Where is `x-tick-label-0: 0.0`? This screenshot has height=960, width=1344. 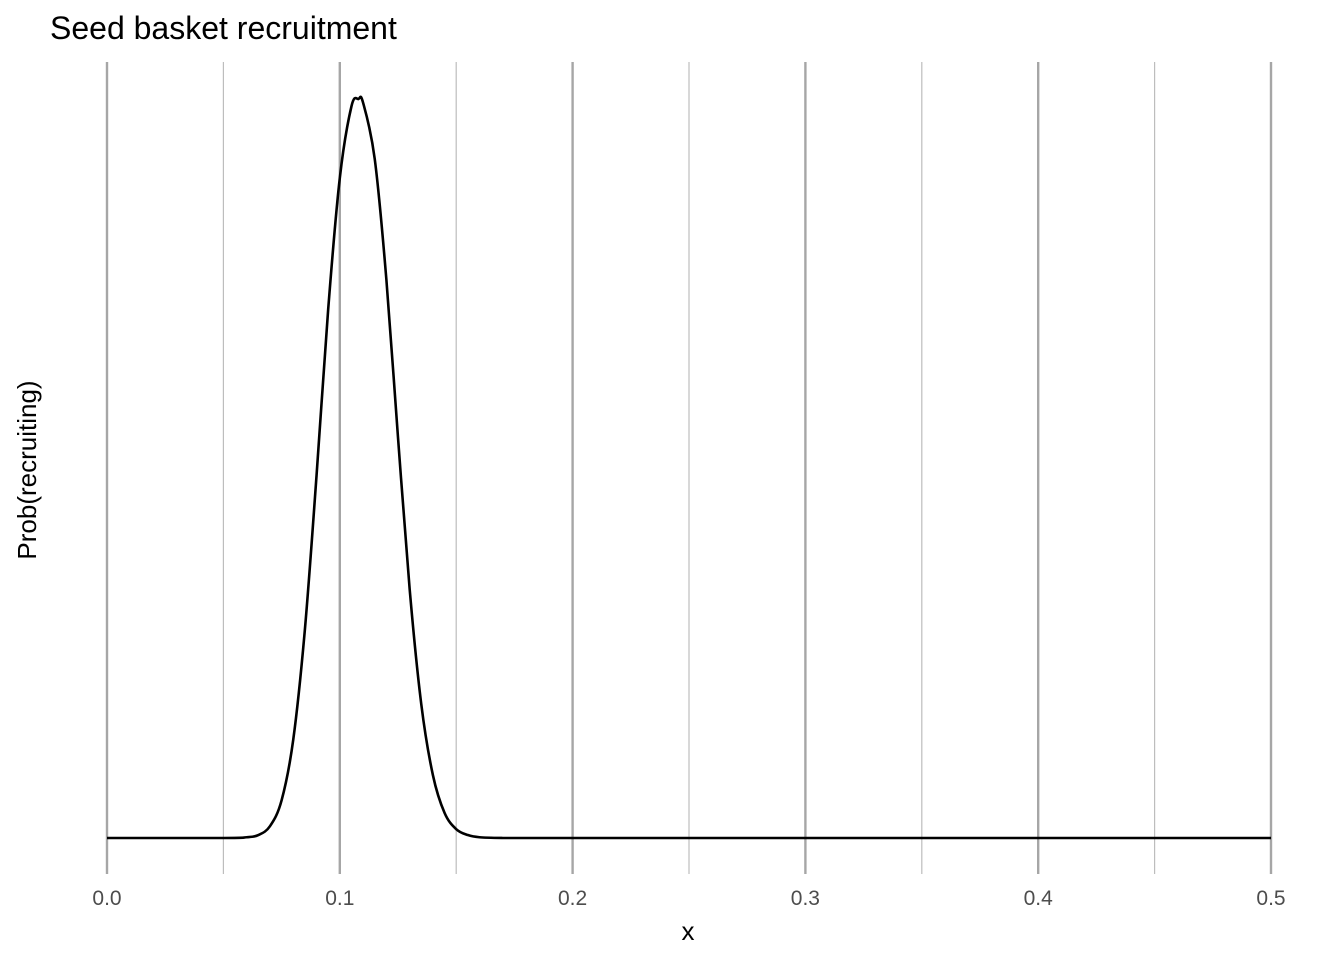 x-tick-label-0: 0.0 is located at coordinates (106, 898).